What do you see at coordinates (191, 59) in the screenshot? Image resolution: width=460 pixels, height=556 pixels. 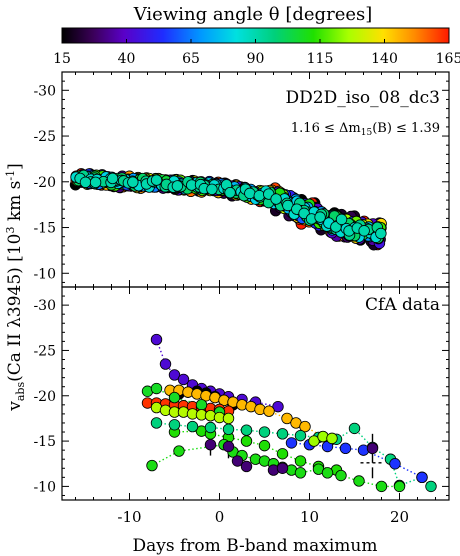 I see `colorbar-tick-label: 65` at bounding box center [191, 59].